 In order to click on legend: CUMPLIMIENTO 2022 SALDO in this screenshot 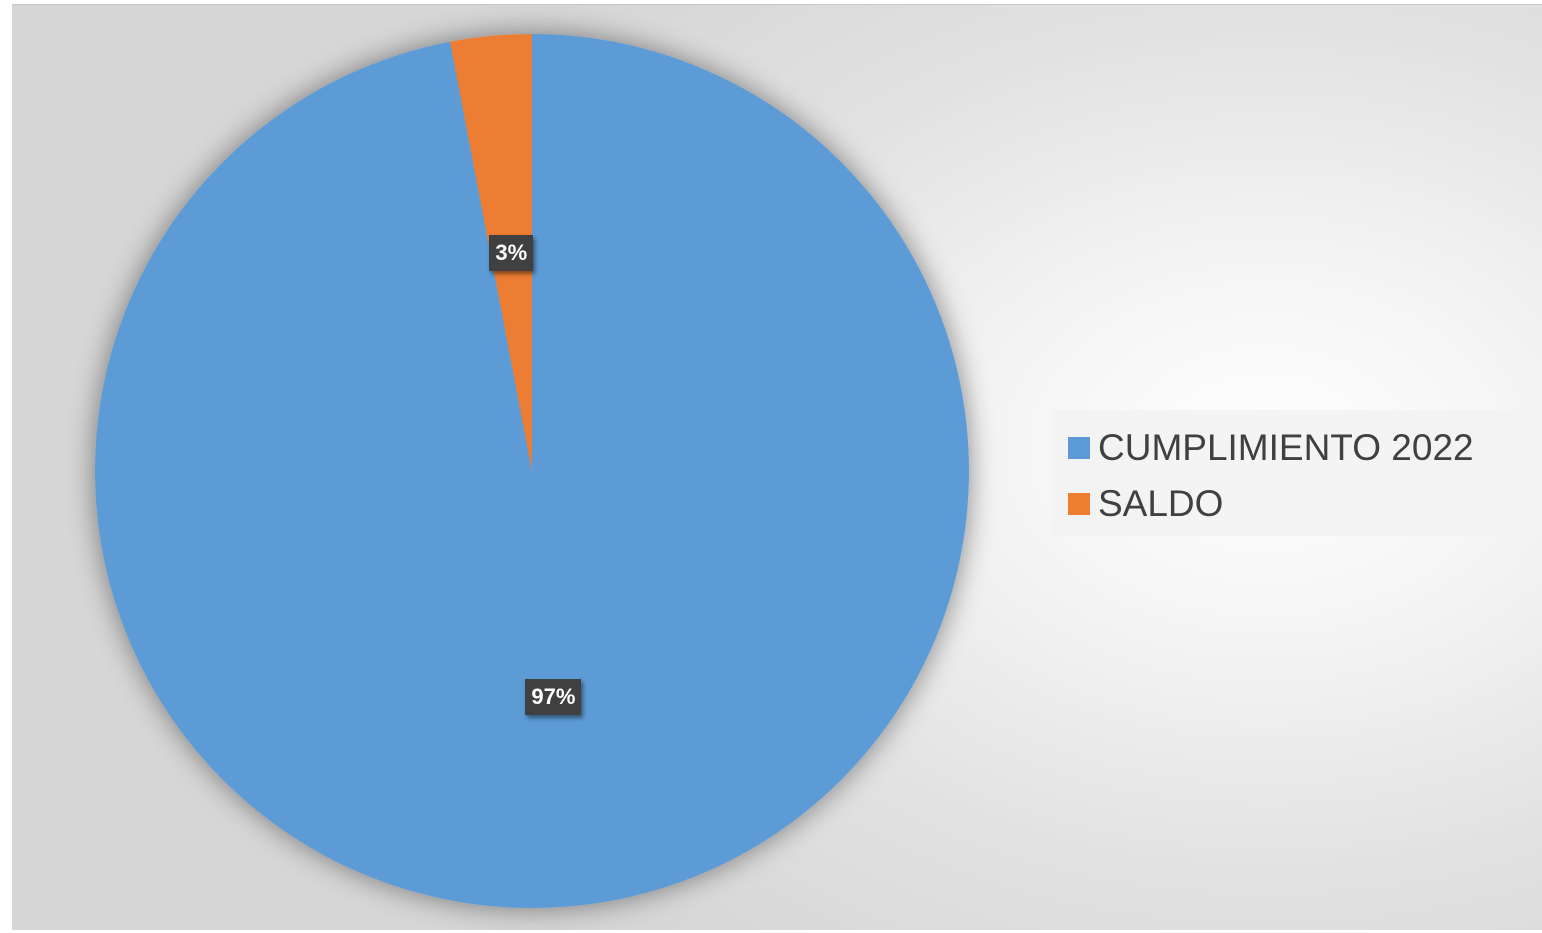, I will do `click(1297, 473)`.